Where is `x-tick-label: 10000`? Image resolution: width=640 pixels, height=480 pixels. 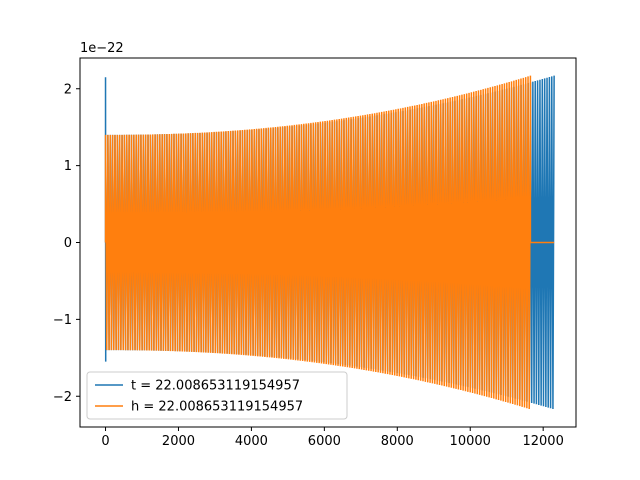
x-tick-label: 10000 is located at coordinates (470, 441).